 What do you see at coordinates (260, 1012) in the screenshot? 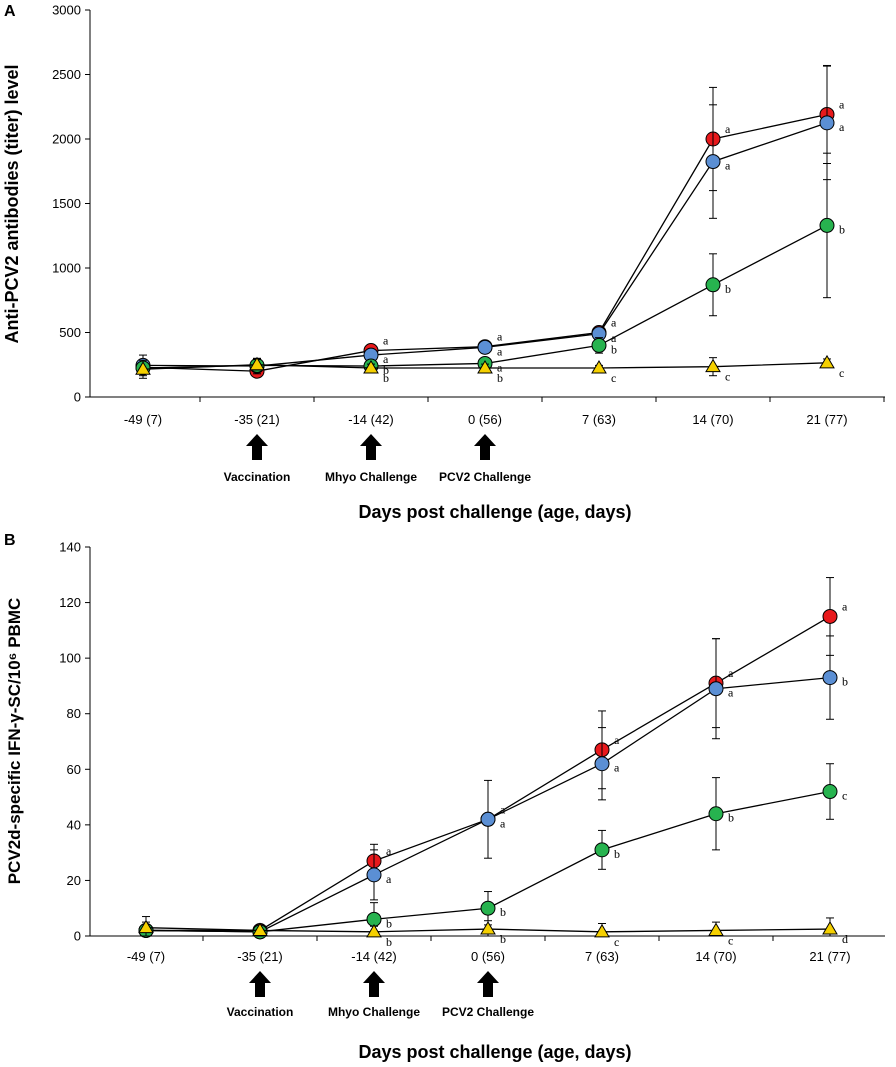
I see `event-label: Vaccination` at bounding box center [260, 1012].